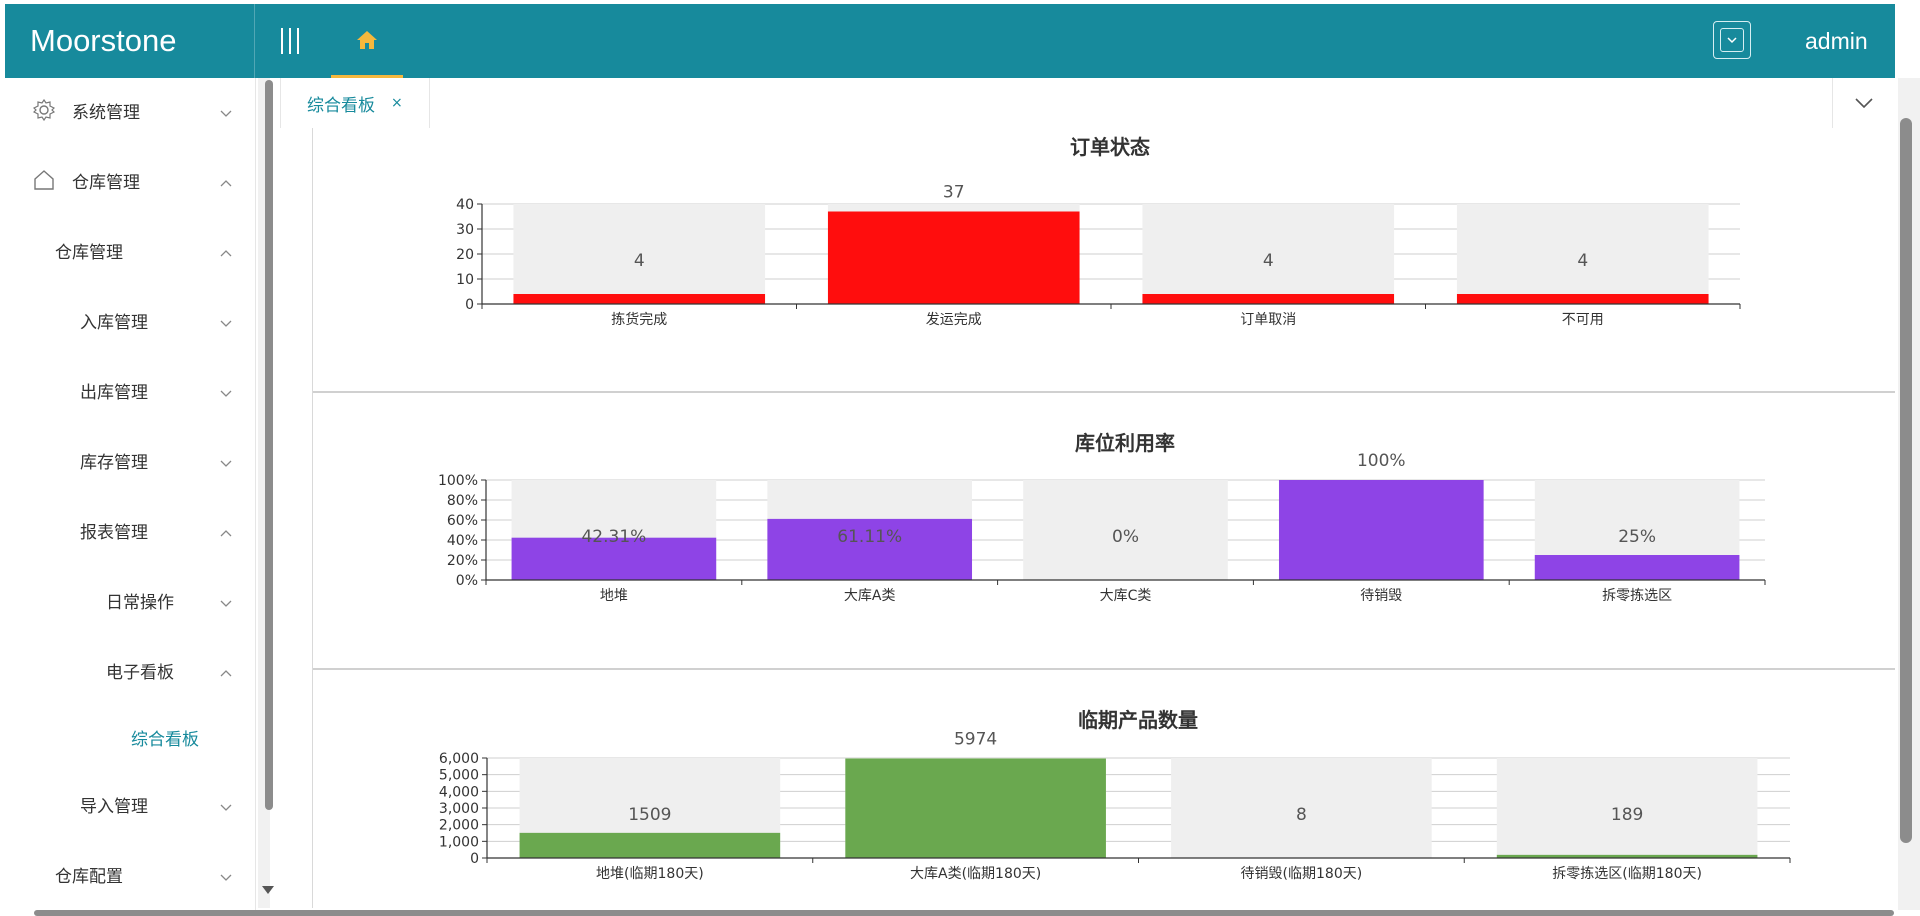 This screenshot has height=916, width=1920. I want to click on x-tick-label: 拣货完成, so click(639, 319).